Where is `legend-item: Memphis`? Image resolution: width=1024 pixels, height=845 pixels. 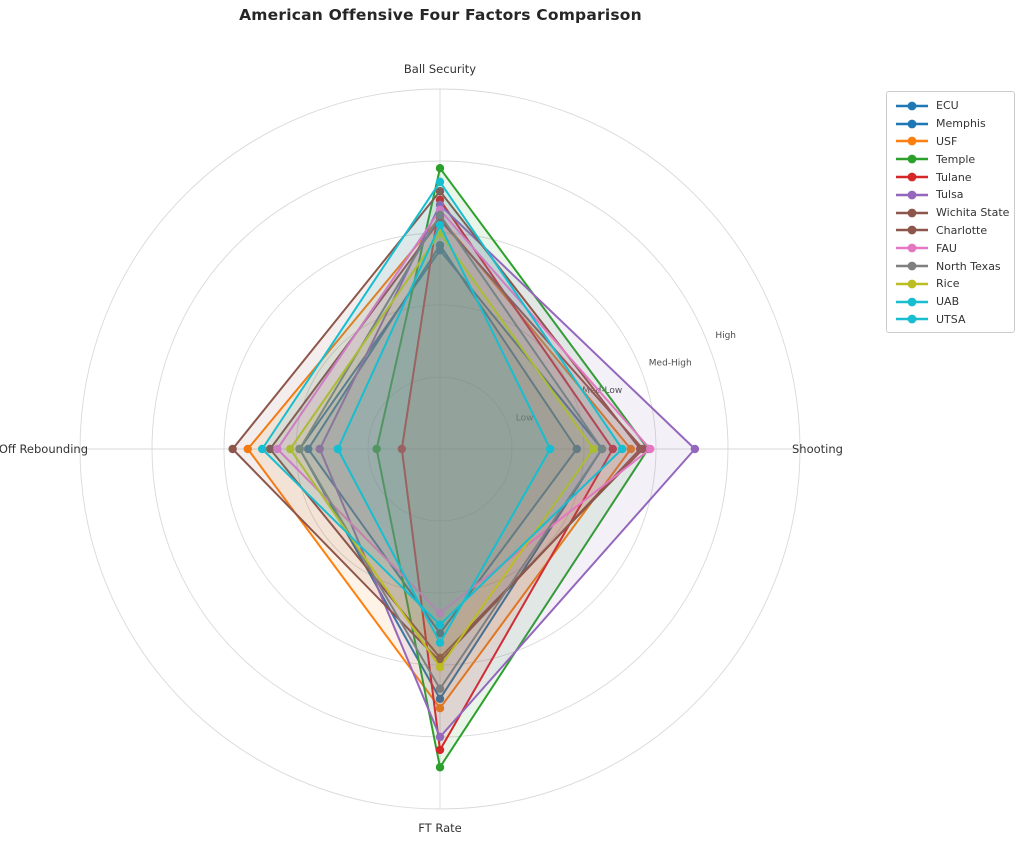 legend-item: Memphis is located at coordinates (950, 124).